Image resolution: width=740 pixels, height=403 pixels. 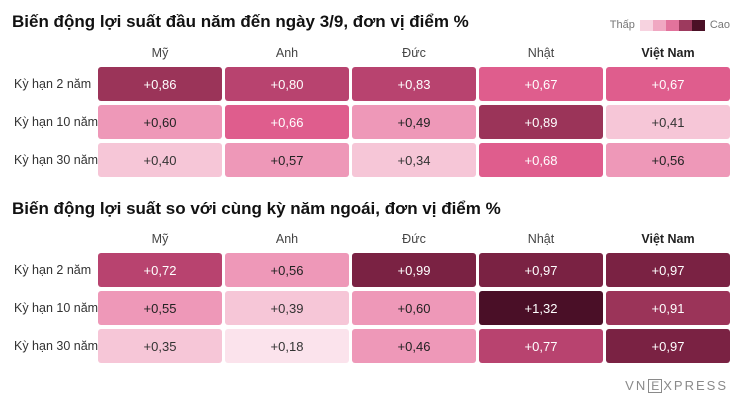 I want to click on chart-1-heatmap-cell: +0,83, so click(x=414, y=84).